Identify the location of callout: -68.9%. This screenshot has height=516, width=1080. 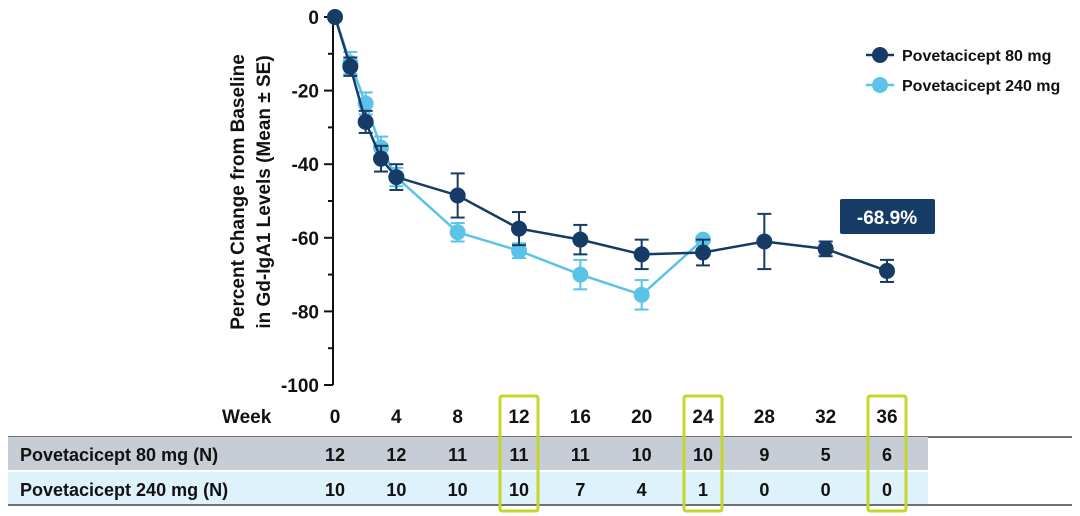
(887, 216).